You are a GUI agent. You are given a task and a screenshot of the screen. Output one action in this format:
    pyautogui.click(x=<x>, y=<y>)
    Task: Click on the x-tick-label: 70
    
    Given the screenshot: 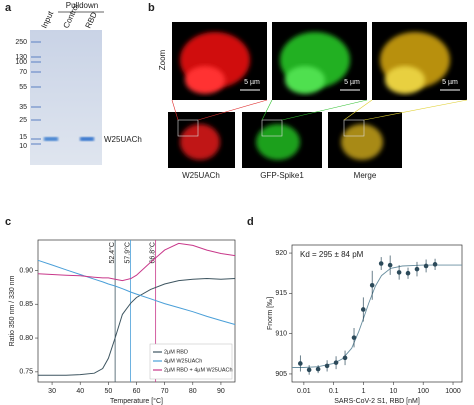 What is the action you would take?
    pyautogui.click(x=165, y=391)
    